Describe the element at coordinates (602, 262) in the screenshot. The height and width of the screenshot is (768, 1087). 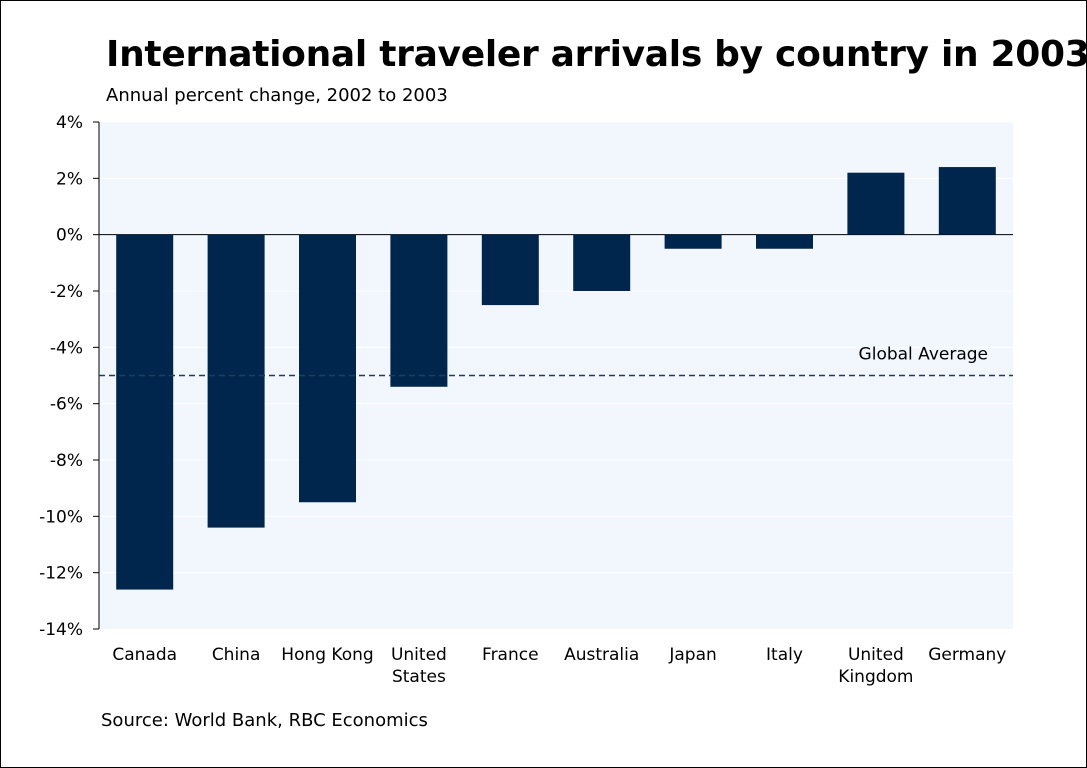
I see `bar-australia` at that location.